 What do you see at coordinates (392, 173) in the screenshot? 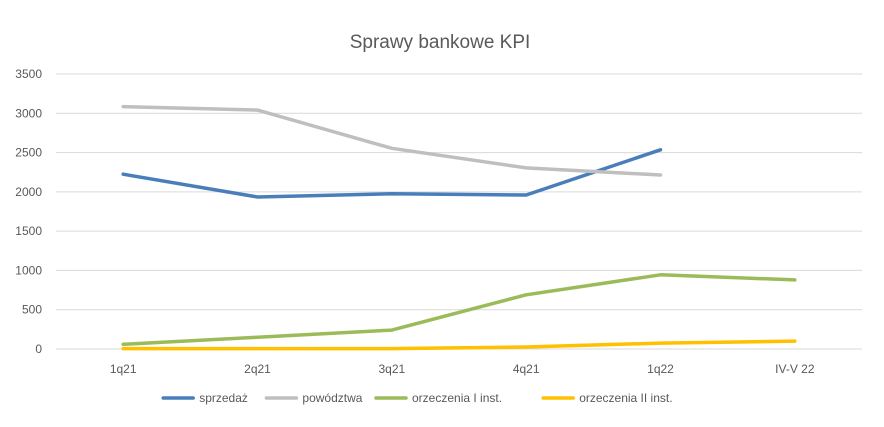
I see `series-line-sprzedaz` at bounding box center [392, 173].